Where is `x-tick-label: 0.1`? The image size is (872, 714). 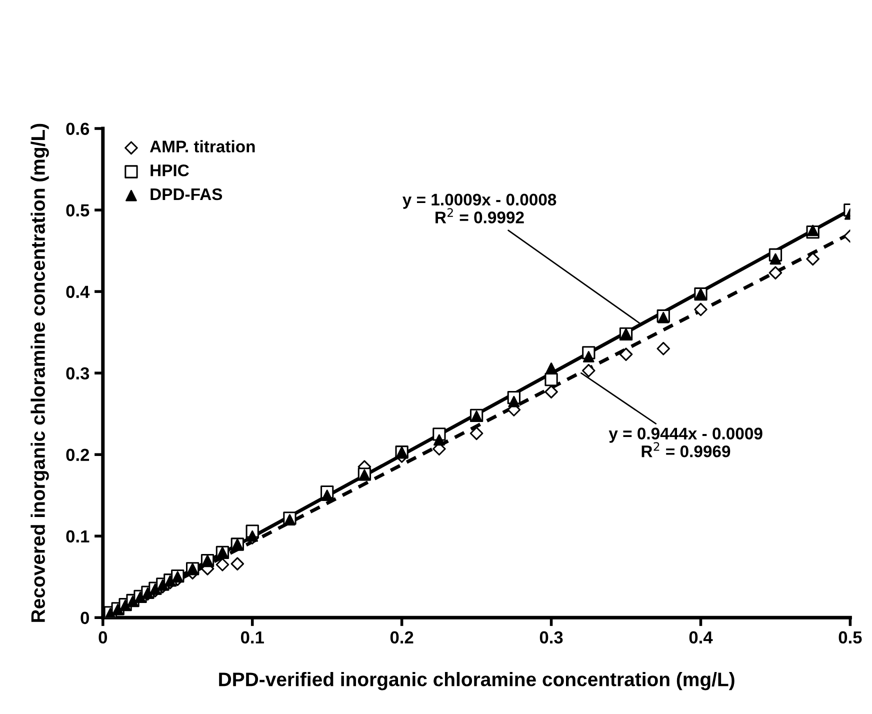
x-tick-label: 0.1 is located at coordinates (252, 637).